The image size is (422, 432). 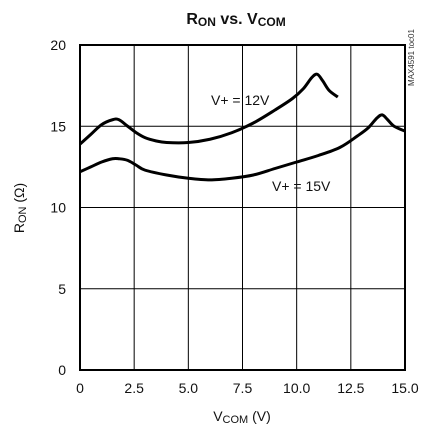 I want to click on x-axis-label: VCOM (V), so click(x=242, y=417).